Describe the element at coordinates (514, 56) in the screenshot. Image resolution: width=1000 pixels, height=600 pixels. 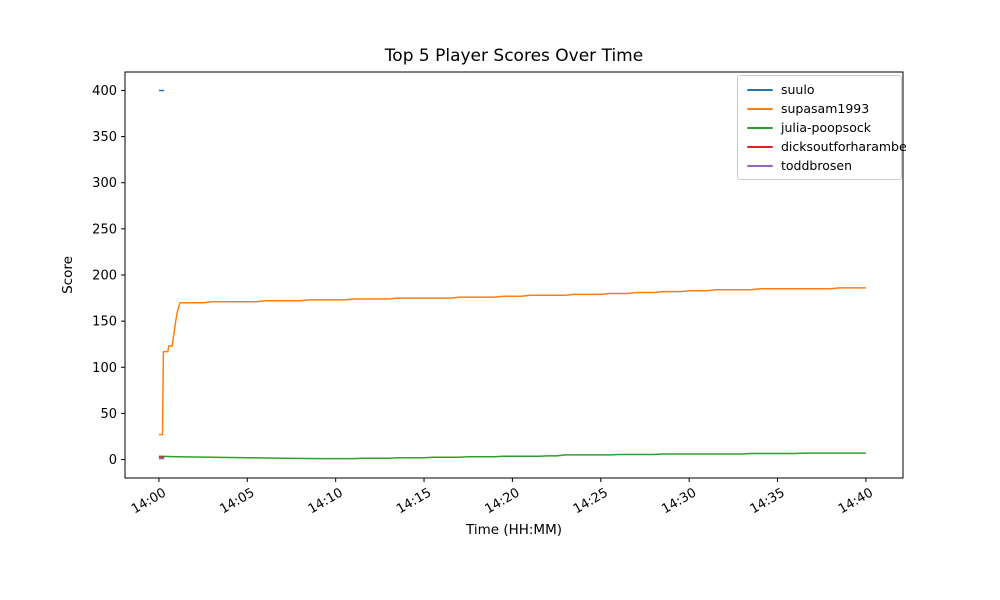
I see `chart-title: Top 5 Player Scores Over Time` at that location.